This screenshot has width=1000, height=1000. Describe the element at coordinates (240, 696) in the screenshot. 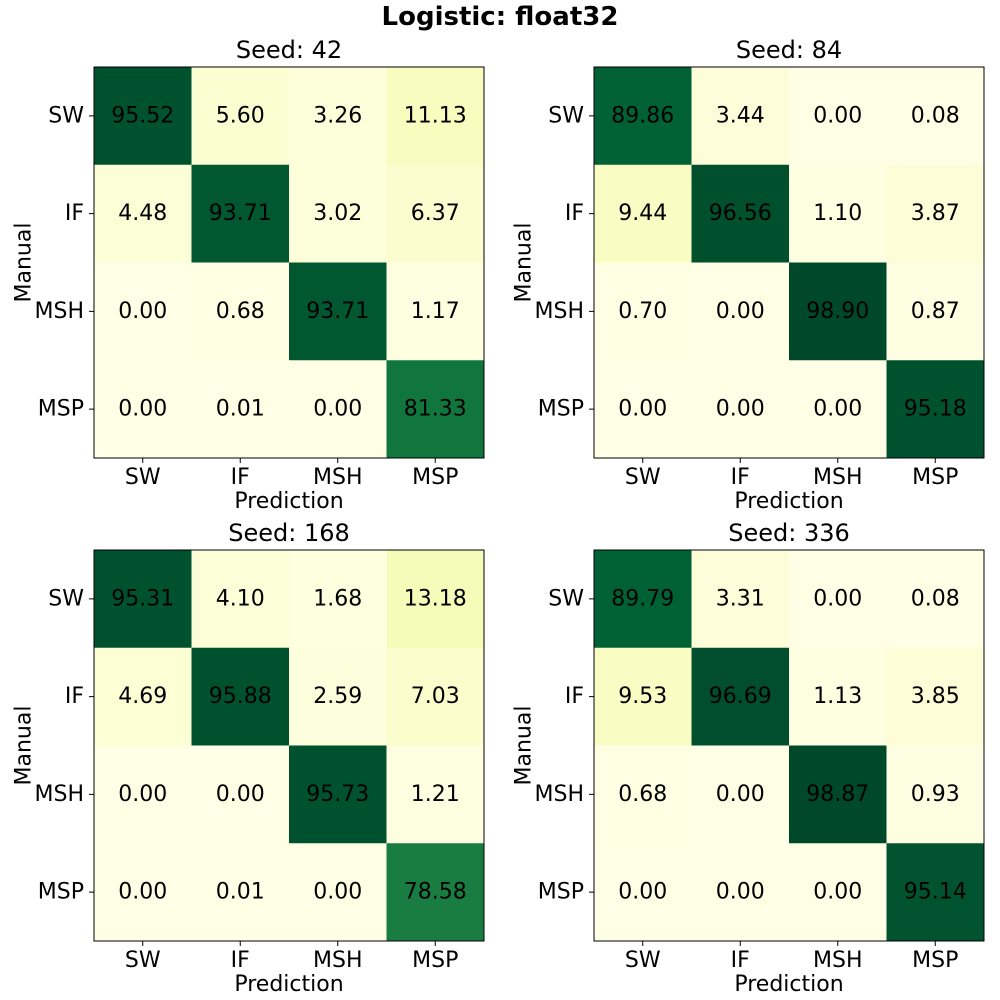

I see `cell-value-label: 95.88` at that location.